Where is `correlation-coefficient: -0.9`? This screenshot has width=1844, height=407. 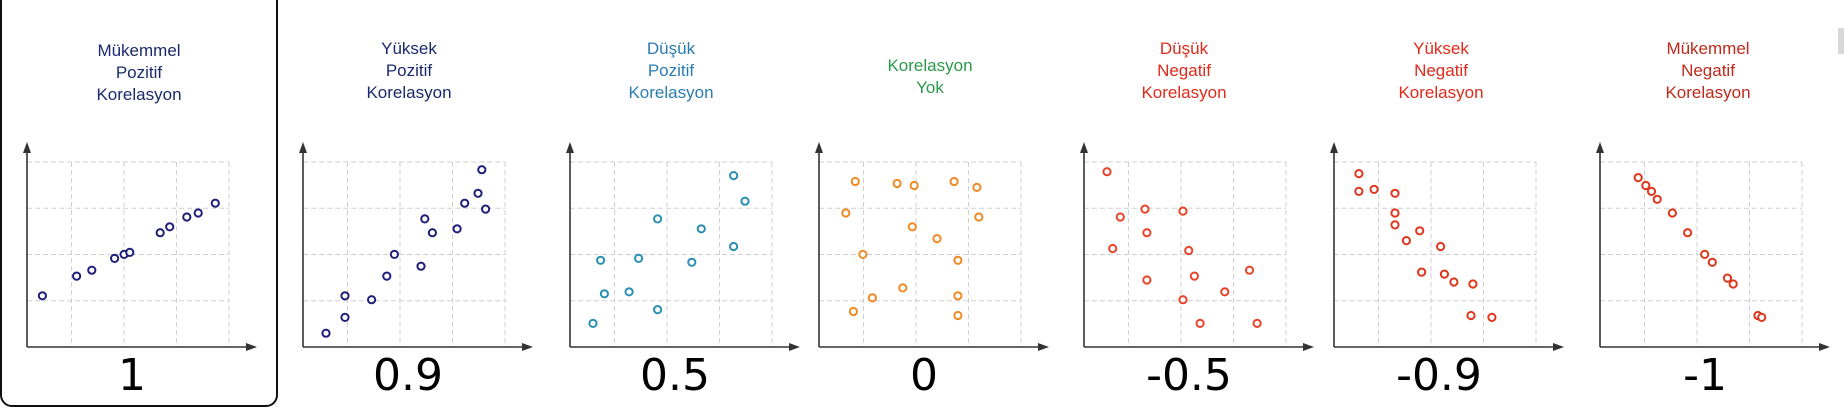 correlation-coefficient: -0.9 is located at coordinates (1439, 375).